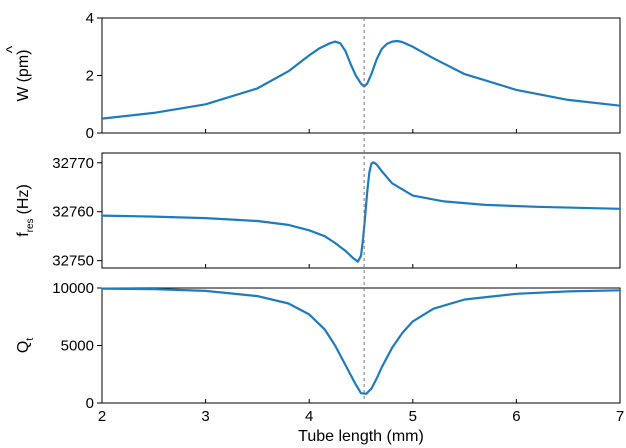  I want to click on y-axis-subscript: res, so click(30, 225).